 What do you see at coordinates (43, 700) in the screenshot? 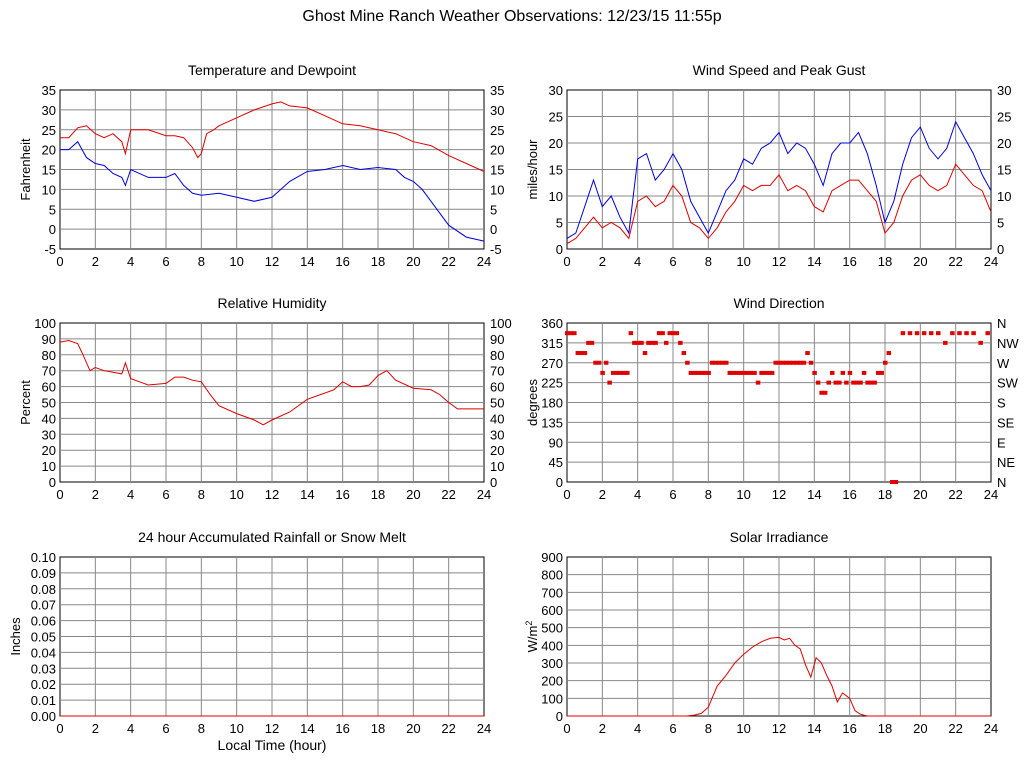
I see `y-tick-label: 0.01` at bounding box center [43, 700].